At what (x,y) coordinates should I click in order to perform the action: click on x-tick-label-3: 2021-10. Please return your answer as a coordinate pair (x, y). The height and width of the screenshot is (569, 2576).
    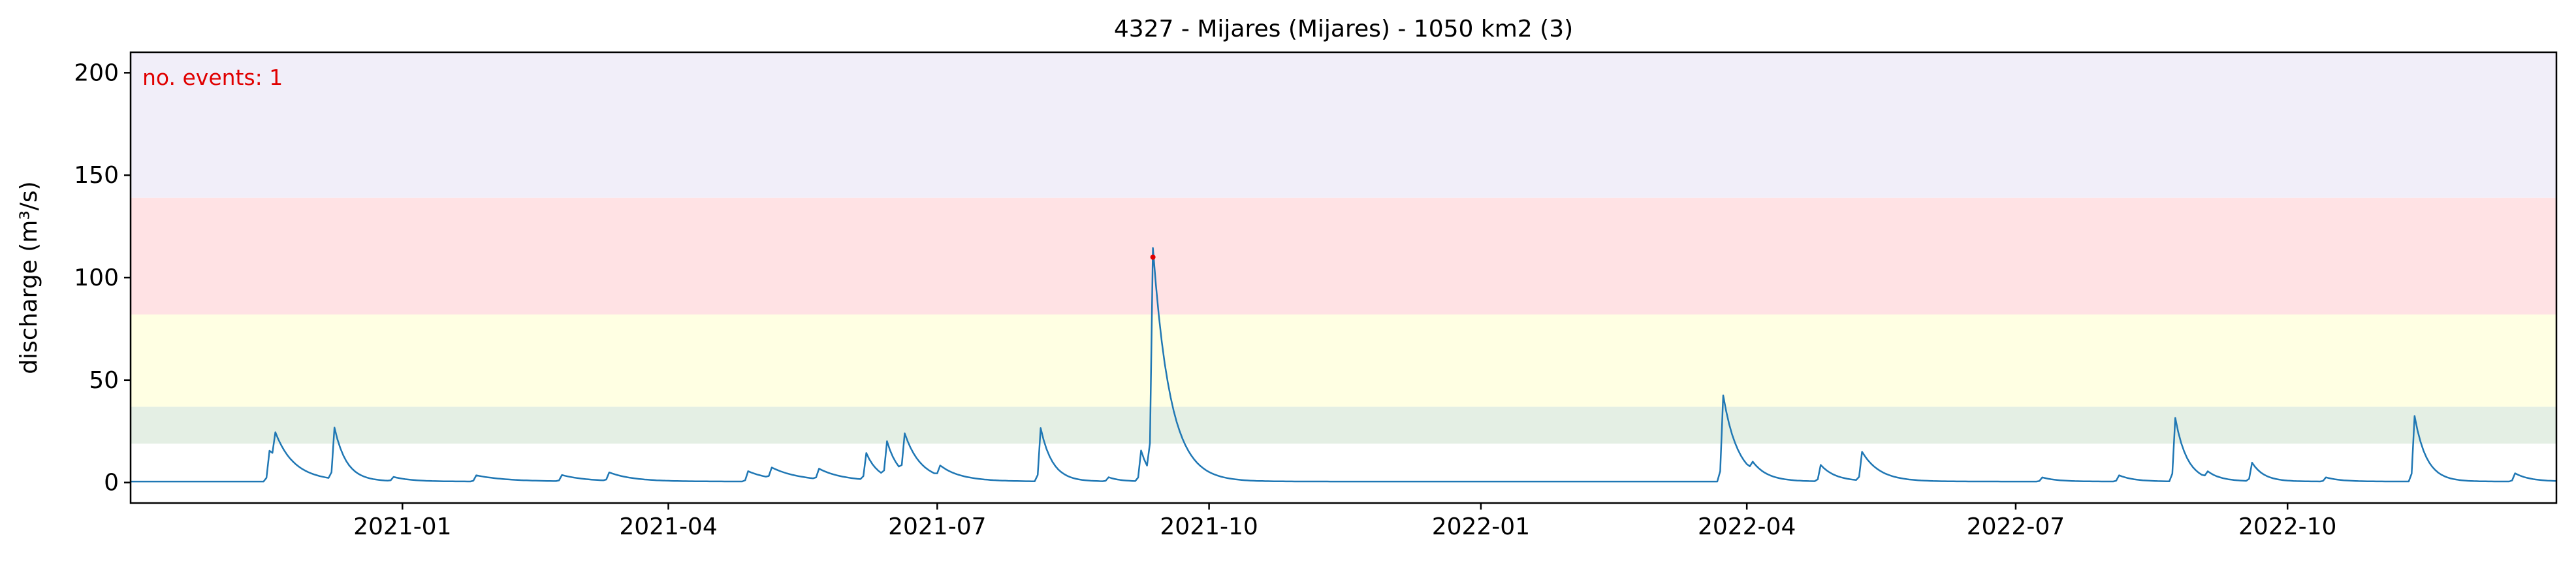
    Looking at the image, I should click on (1209, 526).